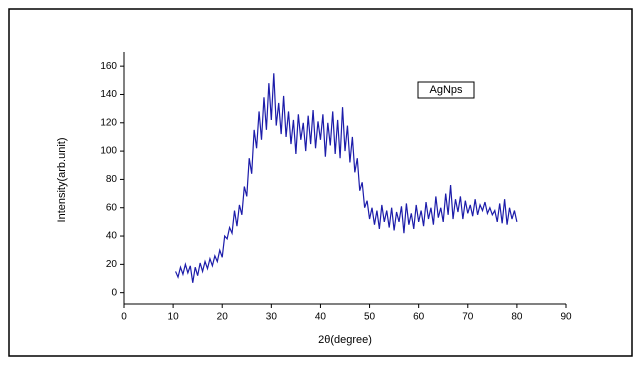  What do you see at coordinates (370, 317) in the screenshot?
I see `x-tick-label: 50` at bounding box center [370, 317].